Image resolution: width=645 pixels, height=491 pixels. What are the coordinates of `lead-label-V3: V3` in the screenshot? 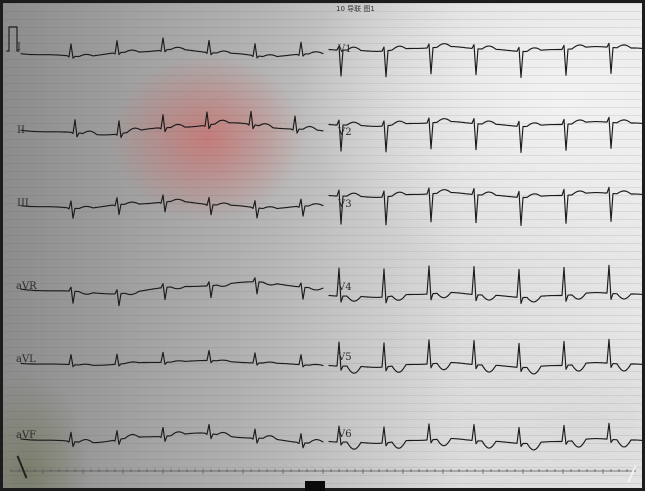 It's located at (345, 204).